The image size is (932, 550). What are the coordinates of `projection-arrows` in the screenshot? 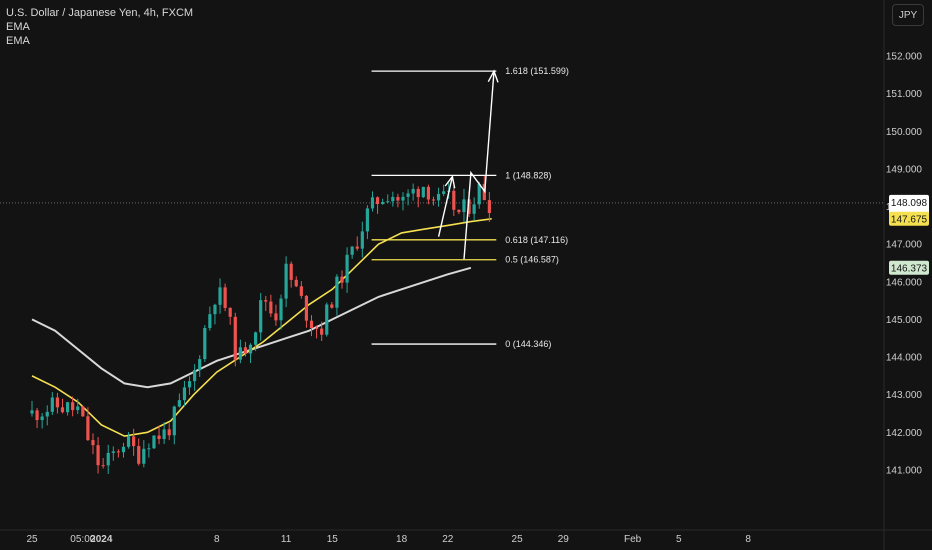 It's located at (468, 164).